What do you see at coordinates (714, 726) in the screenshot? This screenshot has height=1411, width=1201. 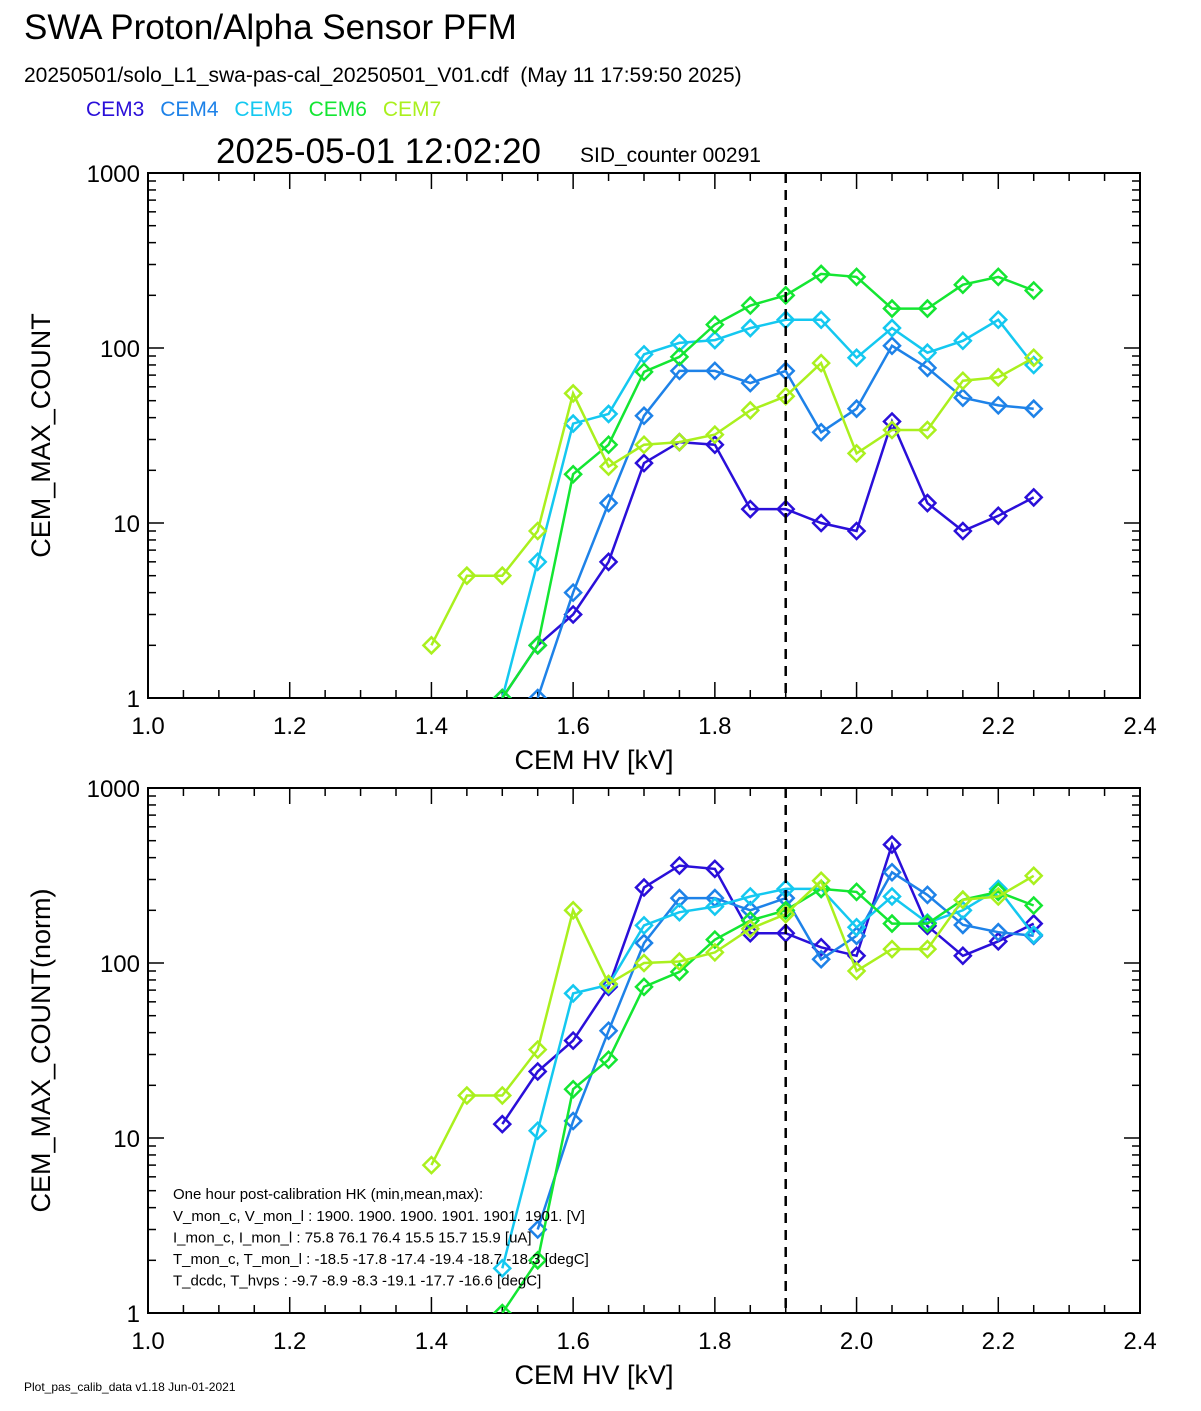 I see `x-tick-label: 1.8` at bounding box center [714, 726].